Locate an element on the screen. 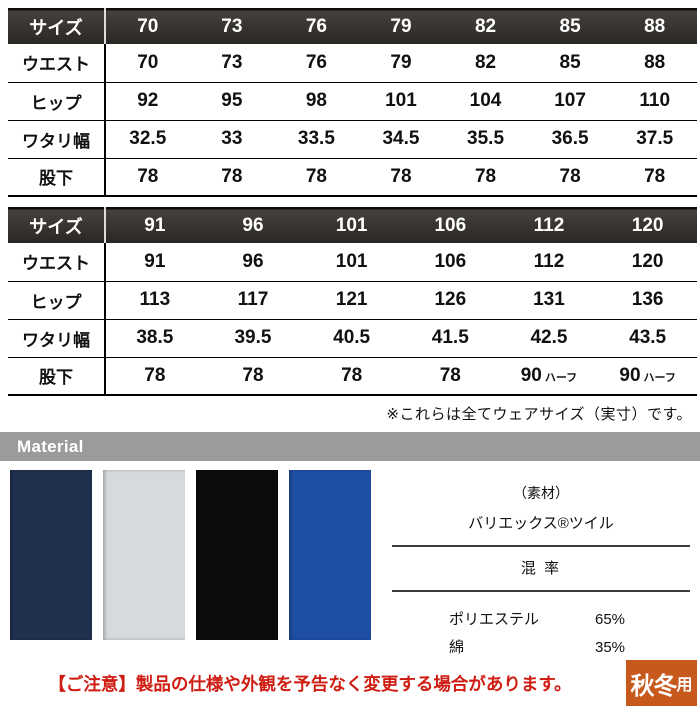 This screenshot has width=700, height=708. measurement-row: ワタリ幅 32.5 33 33.5 34.5 35.5 36.5 37.5 is located at coordinates (352, 139).